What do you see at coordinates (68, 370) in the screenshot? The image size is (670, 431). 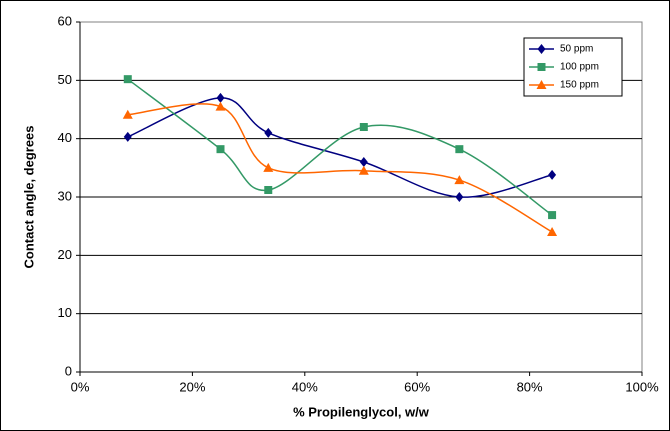 I see `y-tick-label: 0` at bounding box center [68, 370].